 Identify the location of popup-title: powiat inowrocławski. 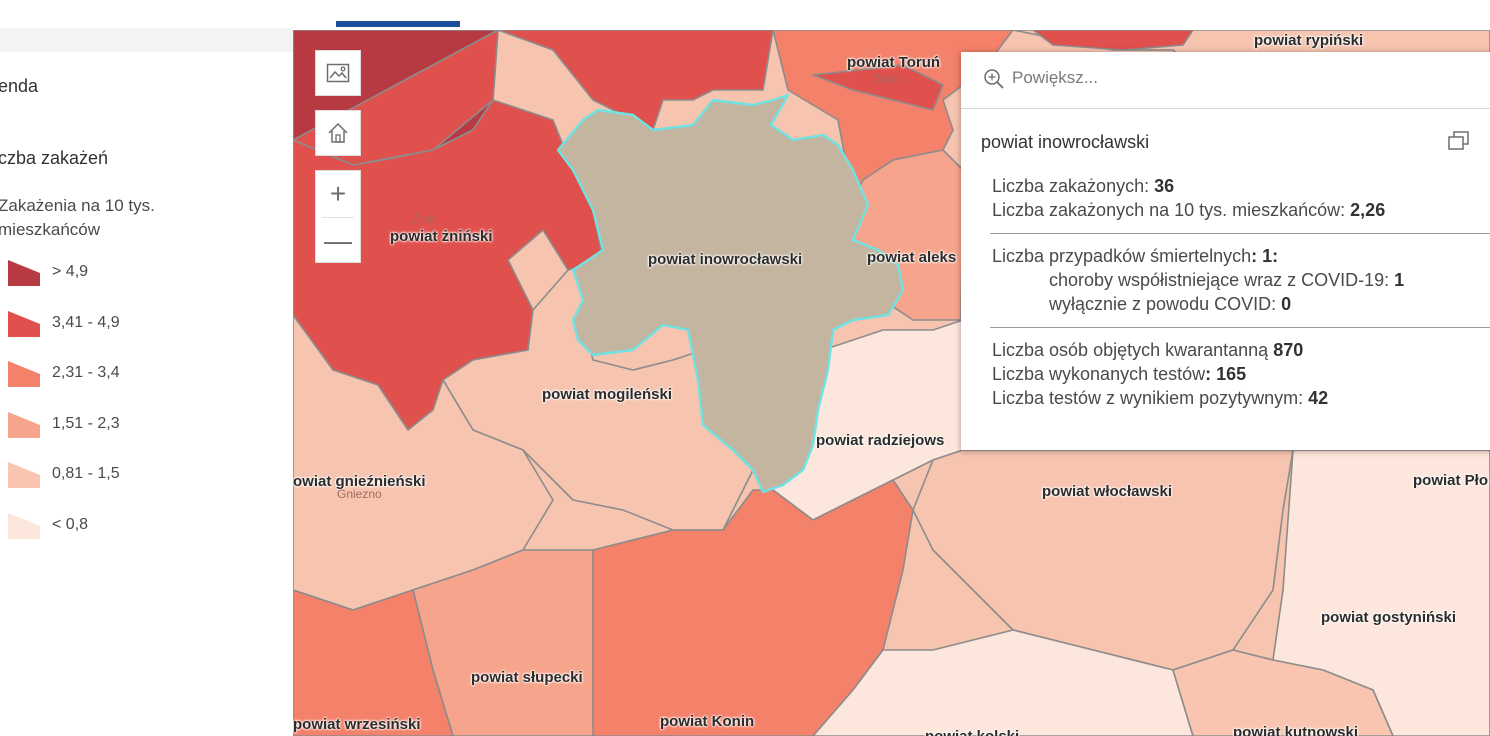
(1065, 142).